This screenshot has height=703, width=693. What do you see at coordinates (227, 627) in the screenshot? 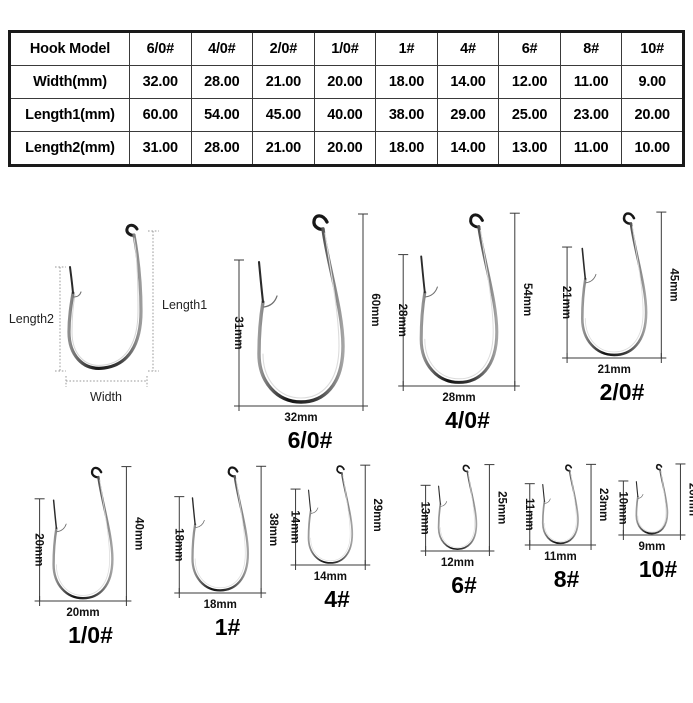
I see `hook-model-label: 1#` at bounding box center [227, 627].